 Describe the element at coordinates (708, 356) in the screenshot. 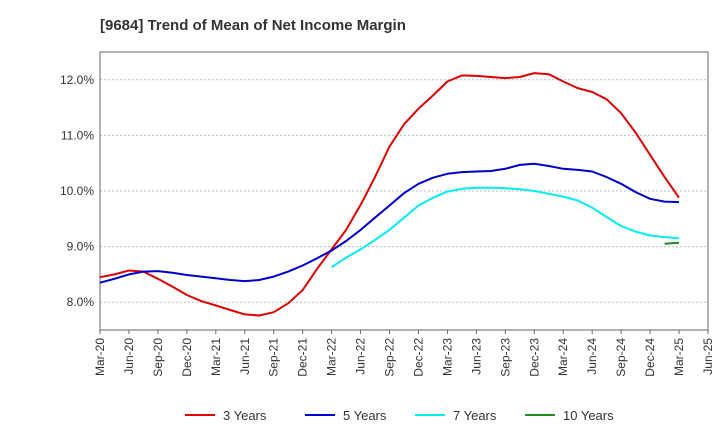

I see `x-tick-label: Jun-25` at that location.